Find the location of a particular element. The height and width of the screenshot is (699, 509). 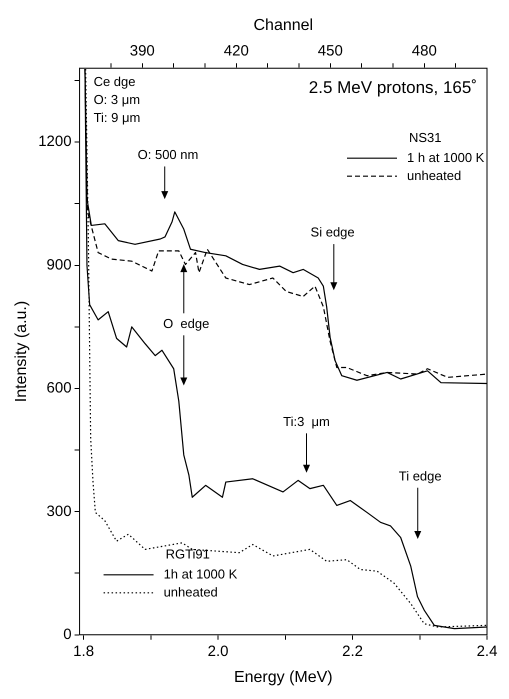

annotation: O: 500 nm is located at coordinates (168, 154).